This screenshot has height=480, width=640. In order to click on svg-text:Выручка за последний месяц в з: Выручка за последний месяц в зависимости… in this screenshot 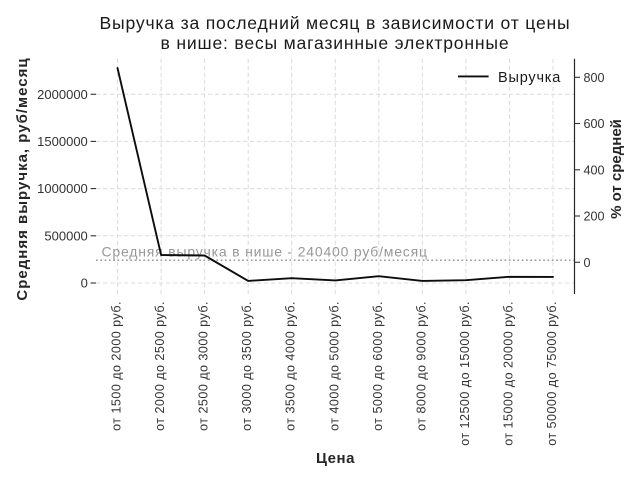, I will do `click(334, 23)`.